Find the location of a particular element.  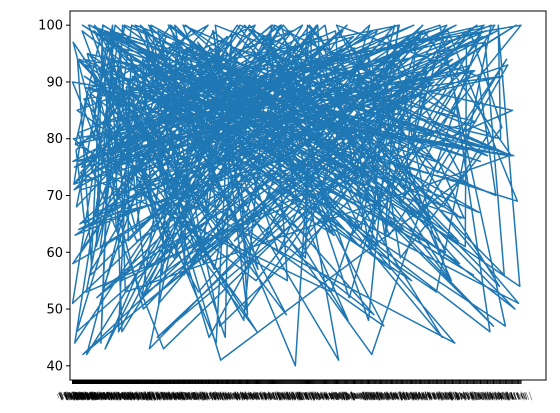

y-tick-label: 80 is located at coordinates (54, 139).